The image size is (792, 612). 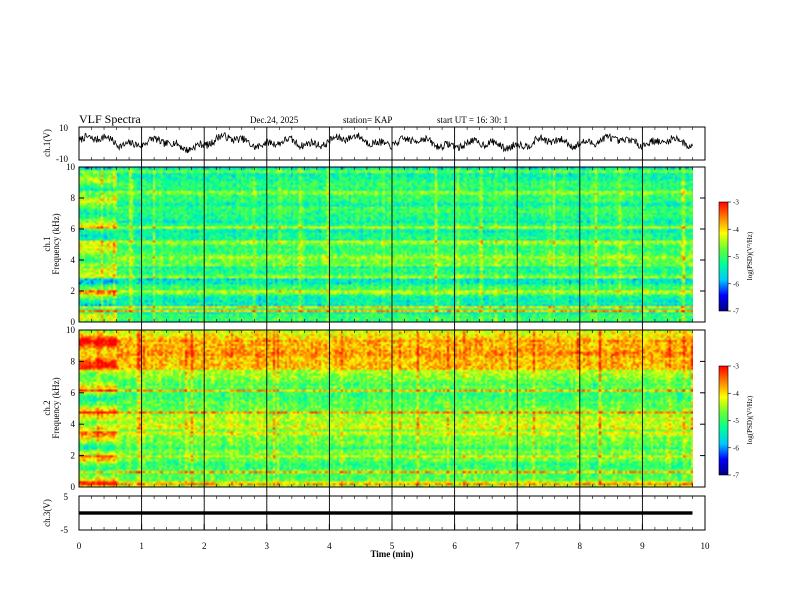 I want to click on x-tick-label: 9, so click(x=642, y=546).